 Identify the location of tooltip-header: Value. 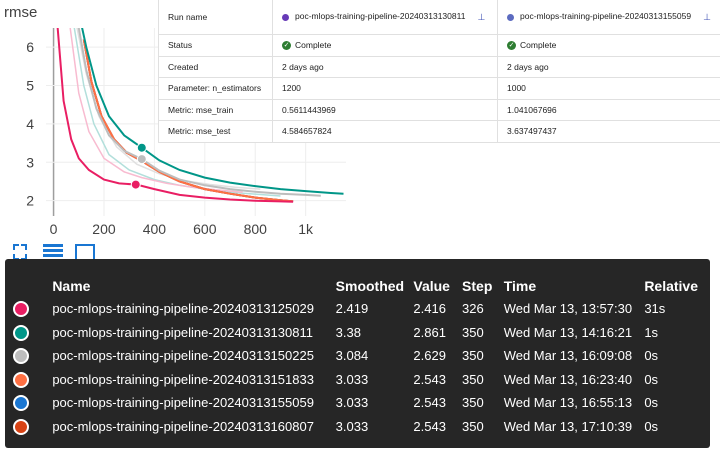
(431, 286).